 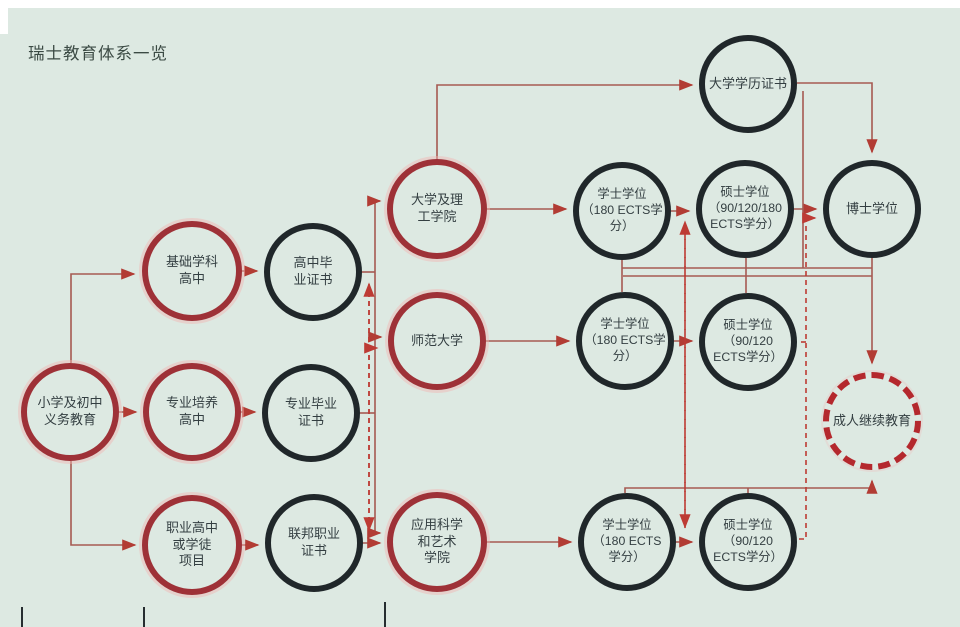 I want to click on node-label-master-2: 硕士学位 （90/120 ECTS学分）, so click(x=748, y=341).